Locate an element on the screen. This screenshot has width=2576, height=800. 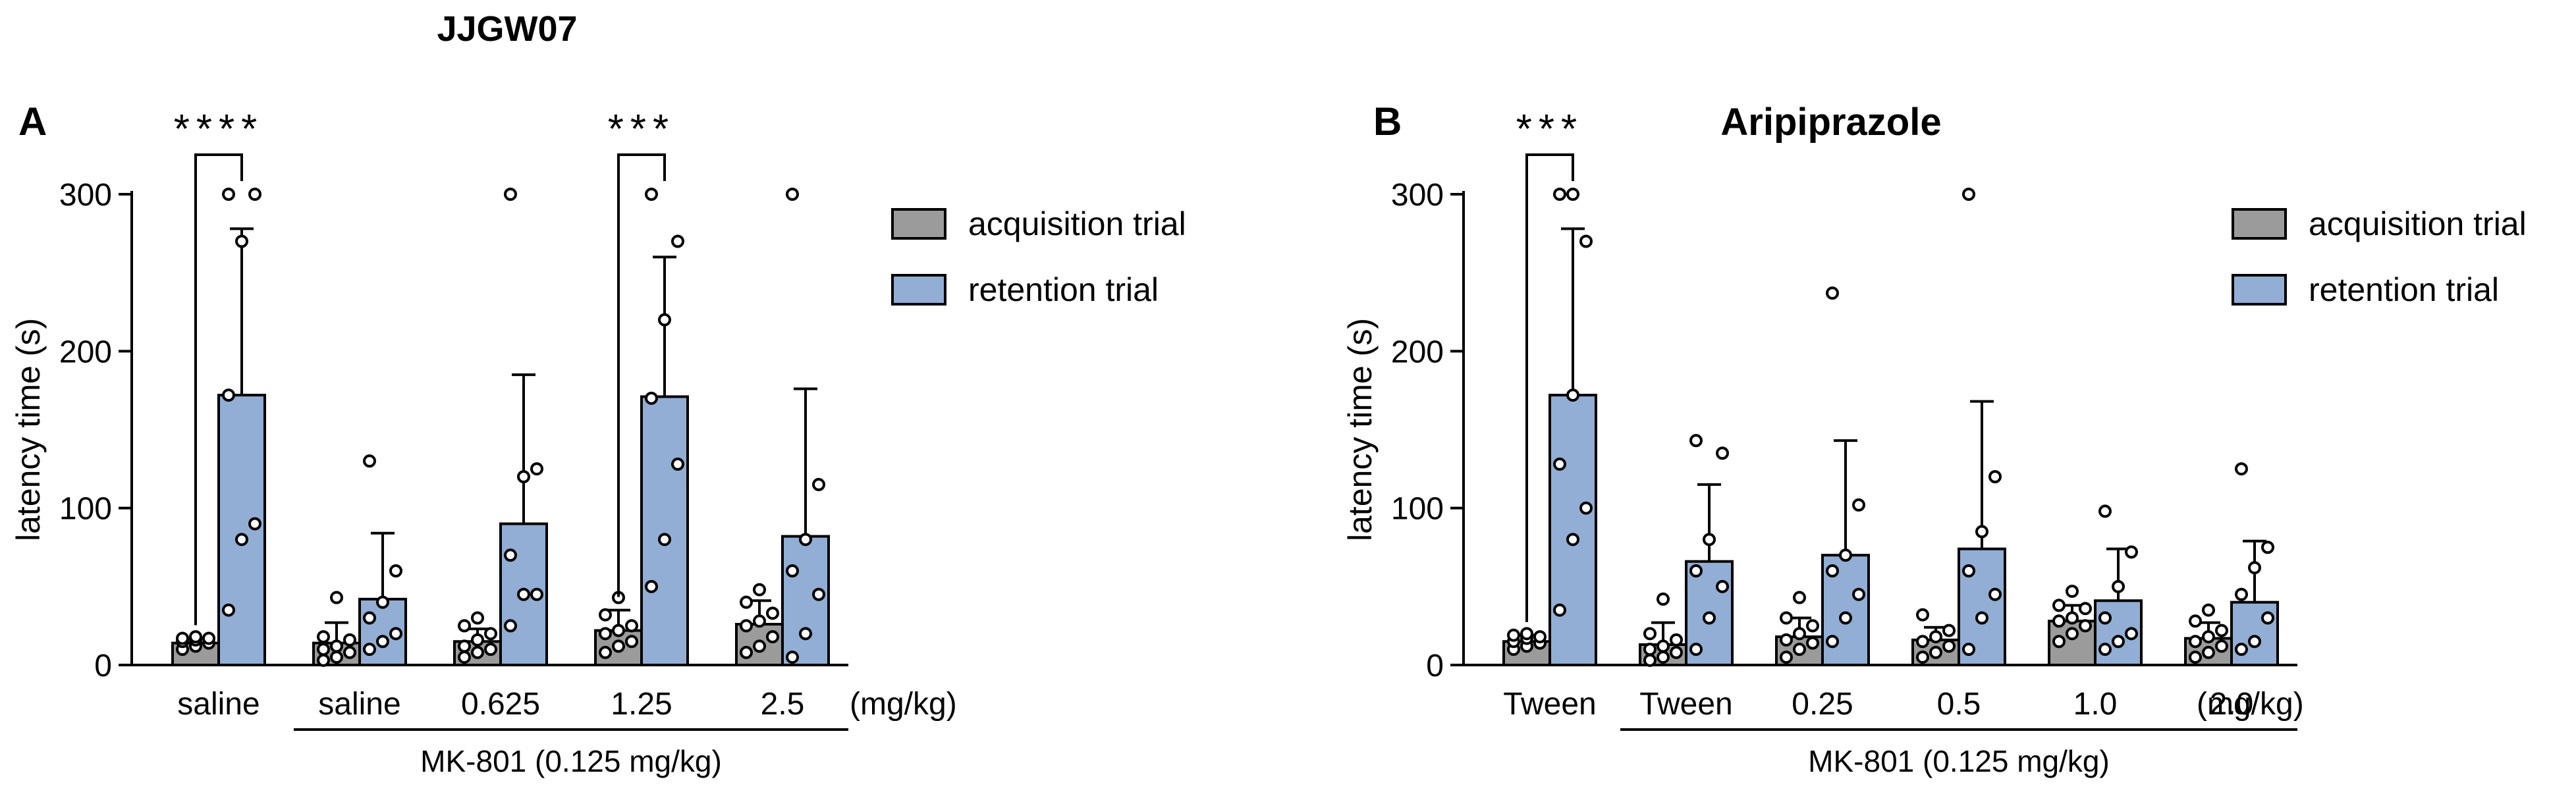
significance-label: **** is located at coordinates (219, 129).